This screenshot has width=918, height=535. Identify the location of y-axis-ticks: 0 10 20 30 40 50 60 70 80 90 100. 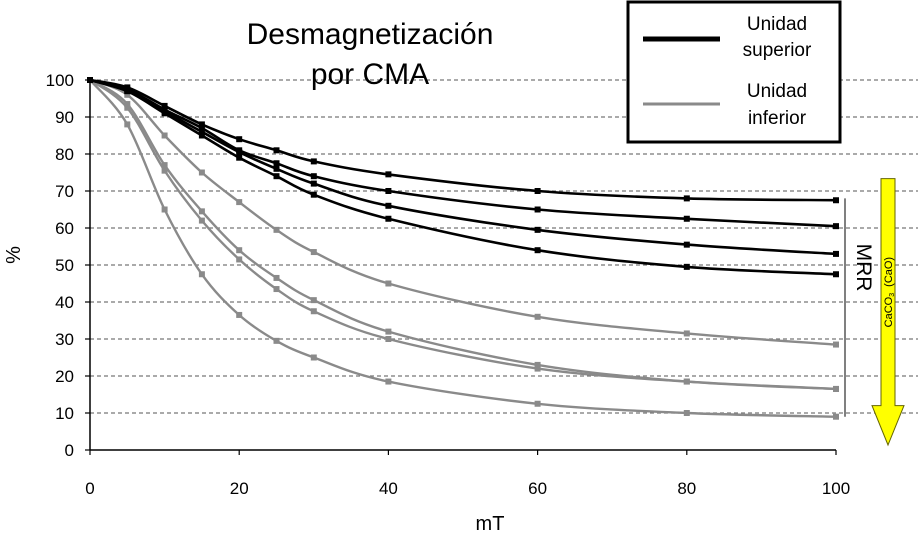
(68, 265).